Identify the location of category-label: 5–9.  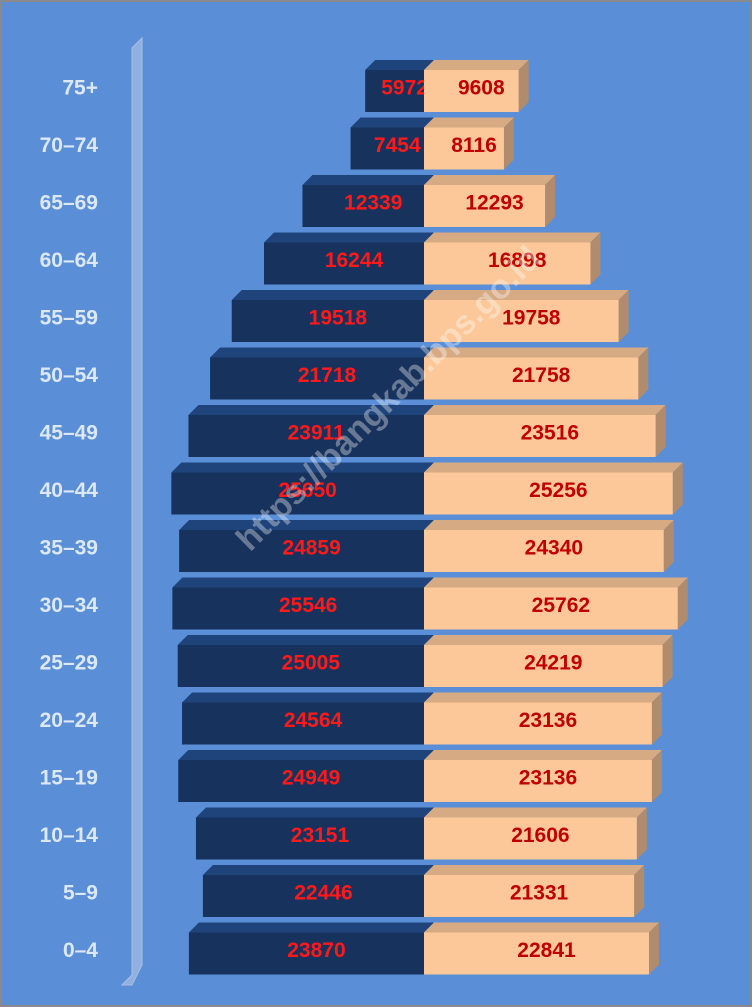
(80, 893).